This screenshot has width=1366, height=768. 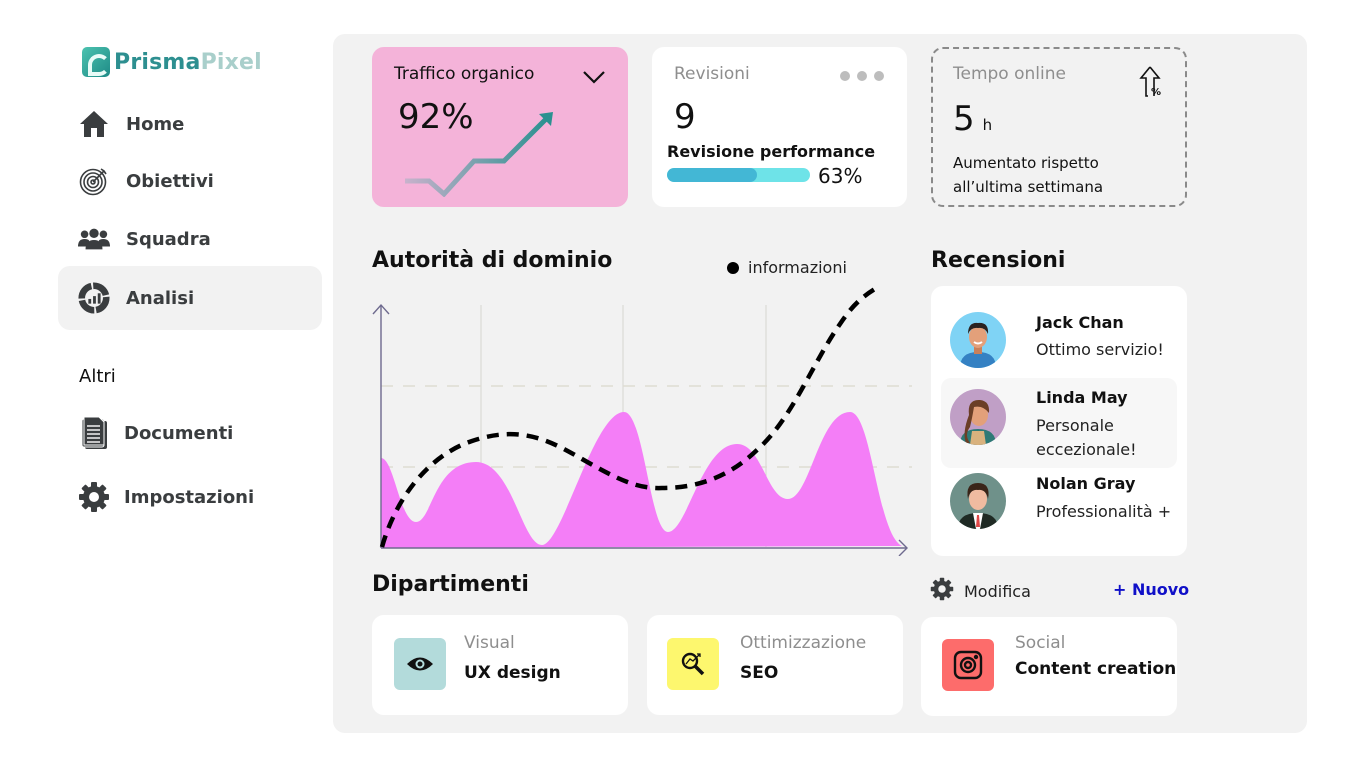 I want to click on kpi-card-traffic: Traffico organico 92%, so click(x=500, y=127).